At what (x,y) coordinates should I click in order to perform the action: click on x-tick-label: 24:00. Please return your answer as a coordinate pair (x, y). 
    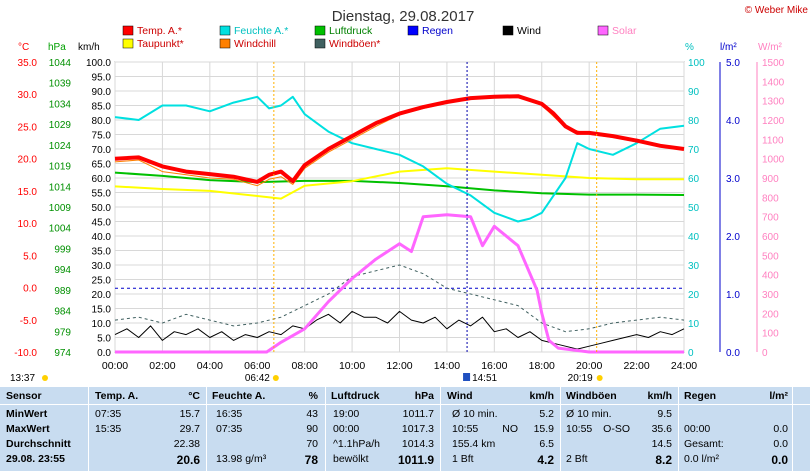
    Looking at the image, I should click on (684, 366).